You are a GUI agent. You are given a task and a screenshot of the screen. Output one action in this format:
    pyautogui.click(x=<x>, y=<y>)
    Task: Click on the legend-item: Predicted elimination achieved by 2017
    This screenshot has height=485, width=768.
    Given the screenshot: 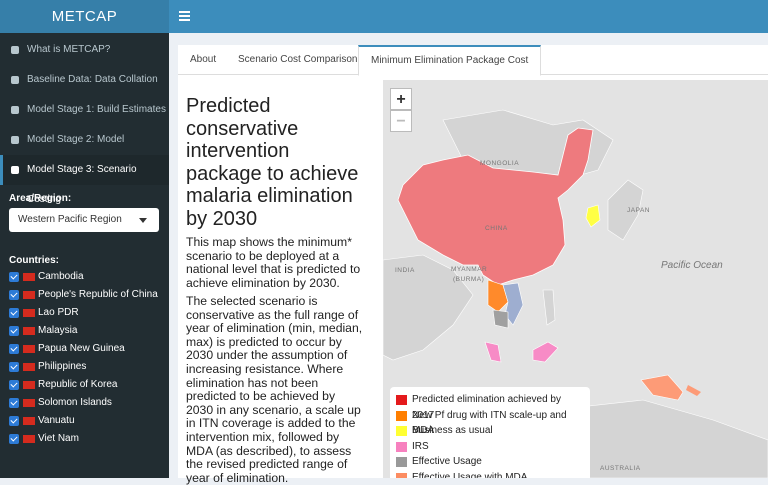 What is the action you would take?
    pyautogui.click(x=490, y=406)
    